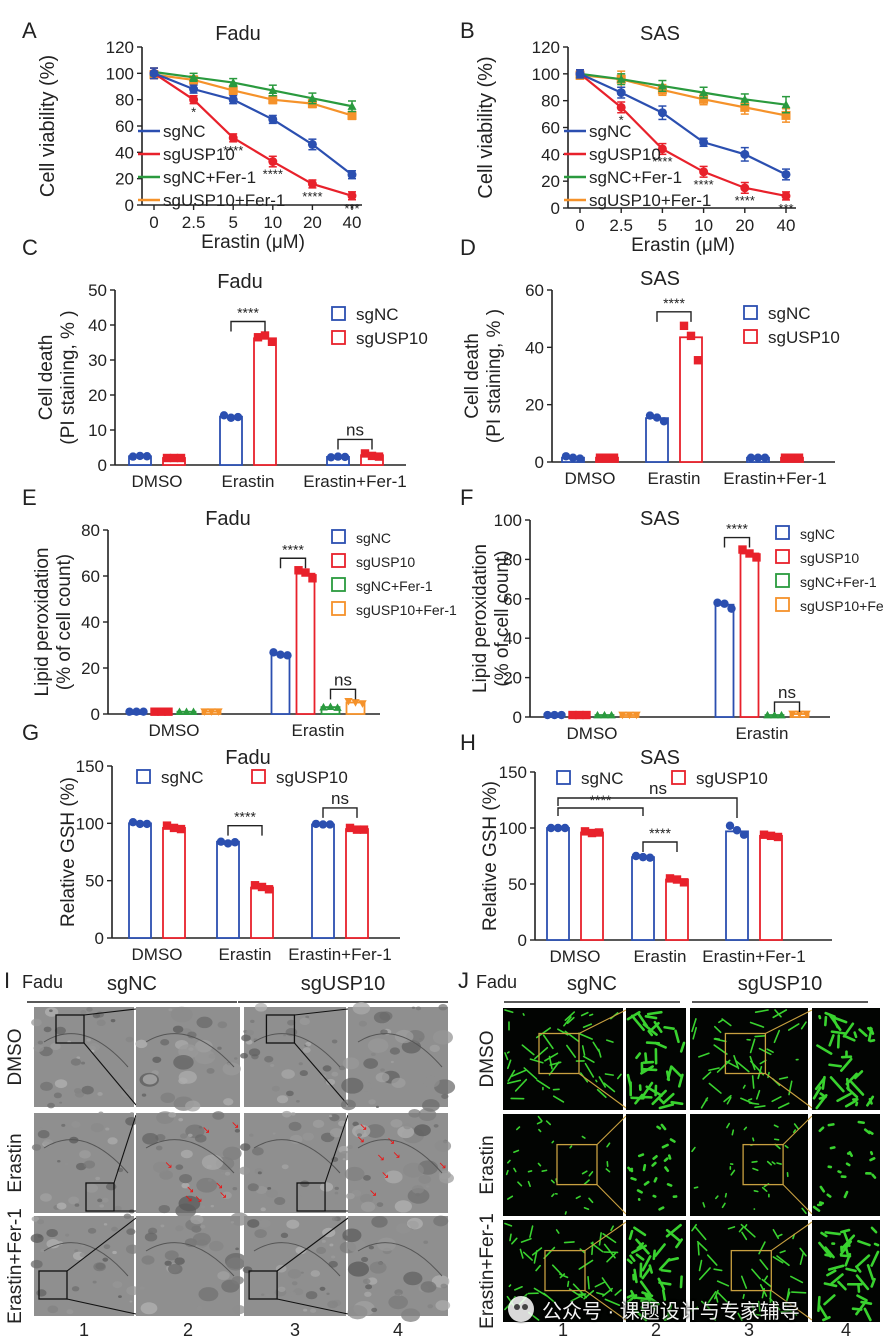 This screenshot has height=1342, width=895. Describe the element at coordinates (253, 242) in the screenshot. I see `x-axis-label: Erastin (μM)` at that location.